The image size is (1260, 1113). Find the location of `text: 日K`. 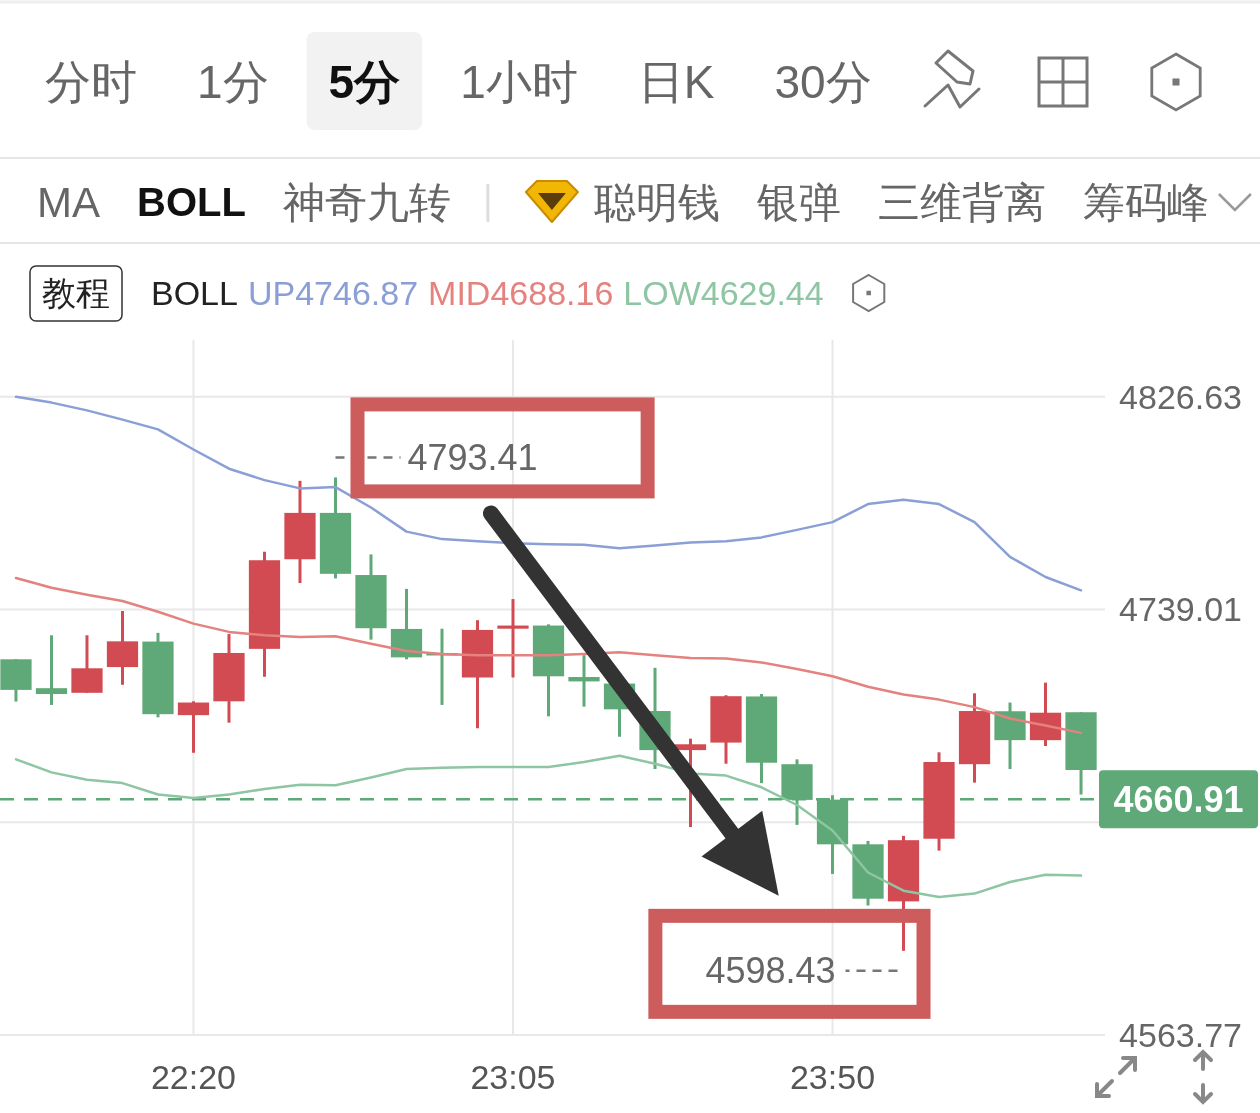

text: 日K is located at coordinates (676, 82).